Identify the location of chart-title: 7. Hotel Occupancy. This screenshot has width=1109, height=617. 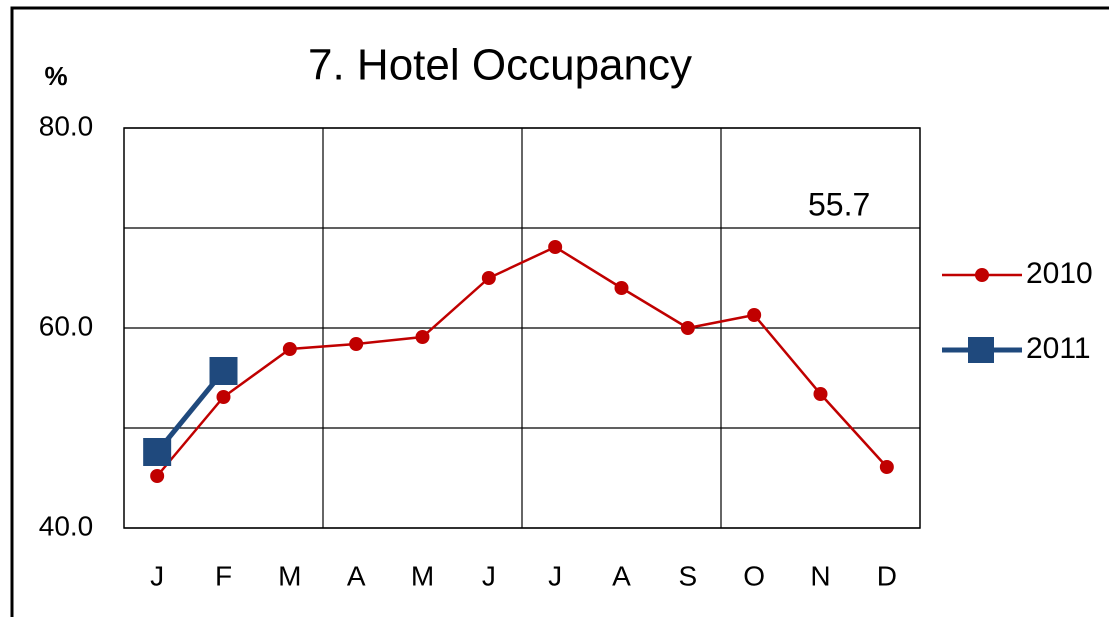
(500, 65).